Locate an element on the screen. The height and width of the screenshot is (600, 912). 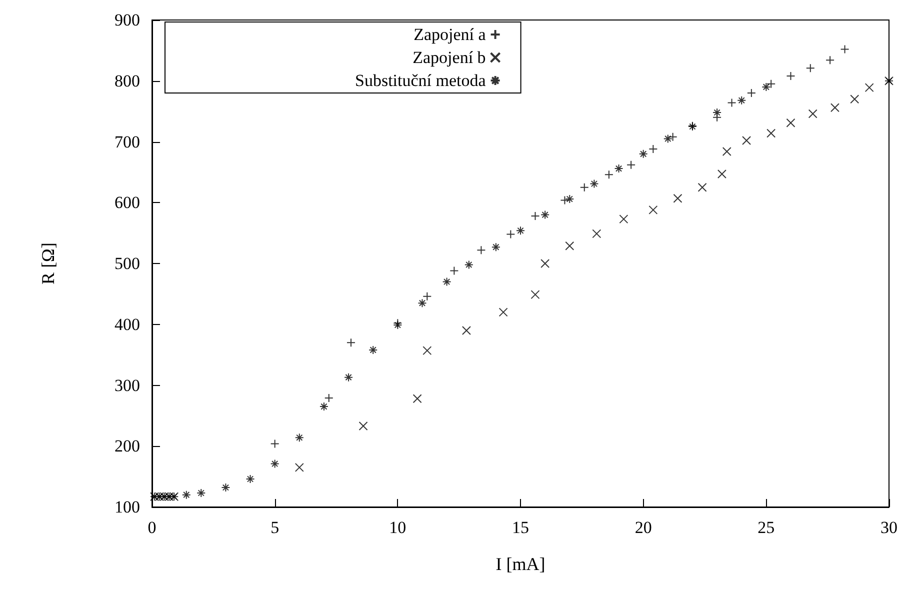
x-tick-label: 25 is located at coordinates (766, 527).